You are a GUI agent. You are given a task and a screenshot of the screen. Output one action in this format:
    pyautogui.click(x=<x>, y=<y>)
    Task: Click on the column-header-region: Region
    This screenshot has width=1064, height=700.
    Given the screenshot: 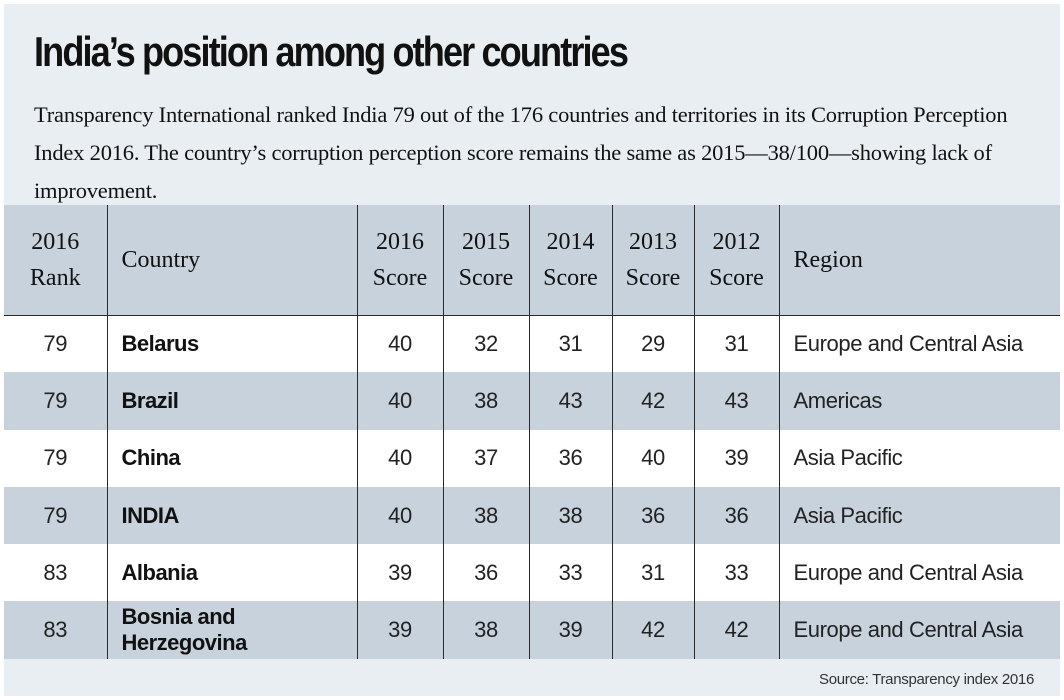 What is the action you would take?
    pyautogui.click(x=919, y=260)
    